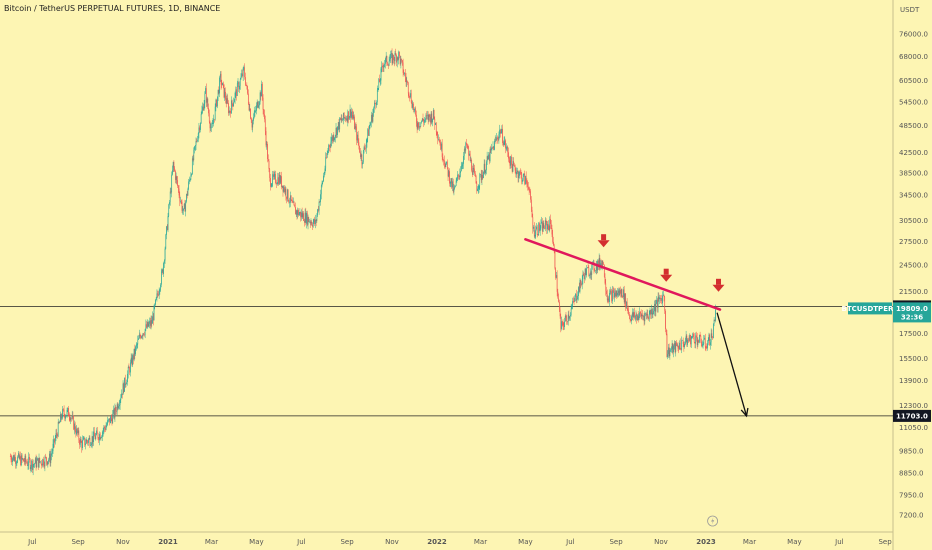  I want to click on level-price-badge, so click(912, 415).